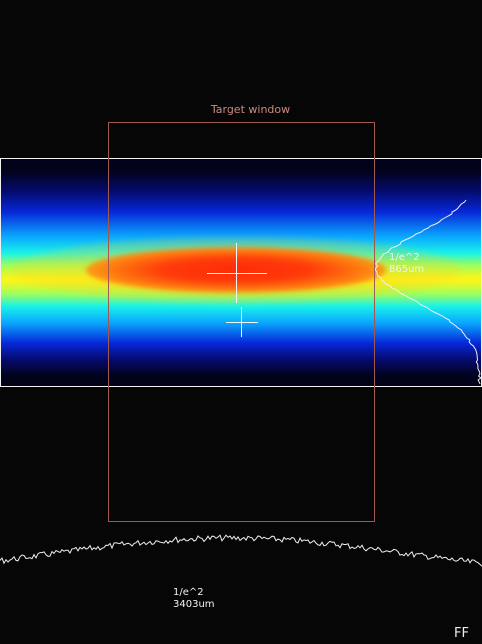 This screenshot has height=644, width=482. Describe the element at coordinates (404, 257) in the screenshot. I see `vertical-width-type: 1/e^2` at that location.